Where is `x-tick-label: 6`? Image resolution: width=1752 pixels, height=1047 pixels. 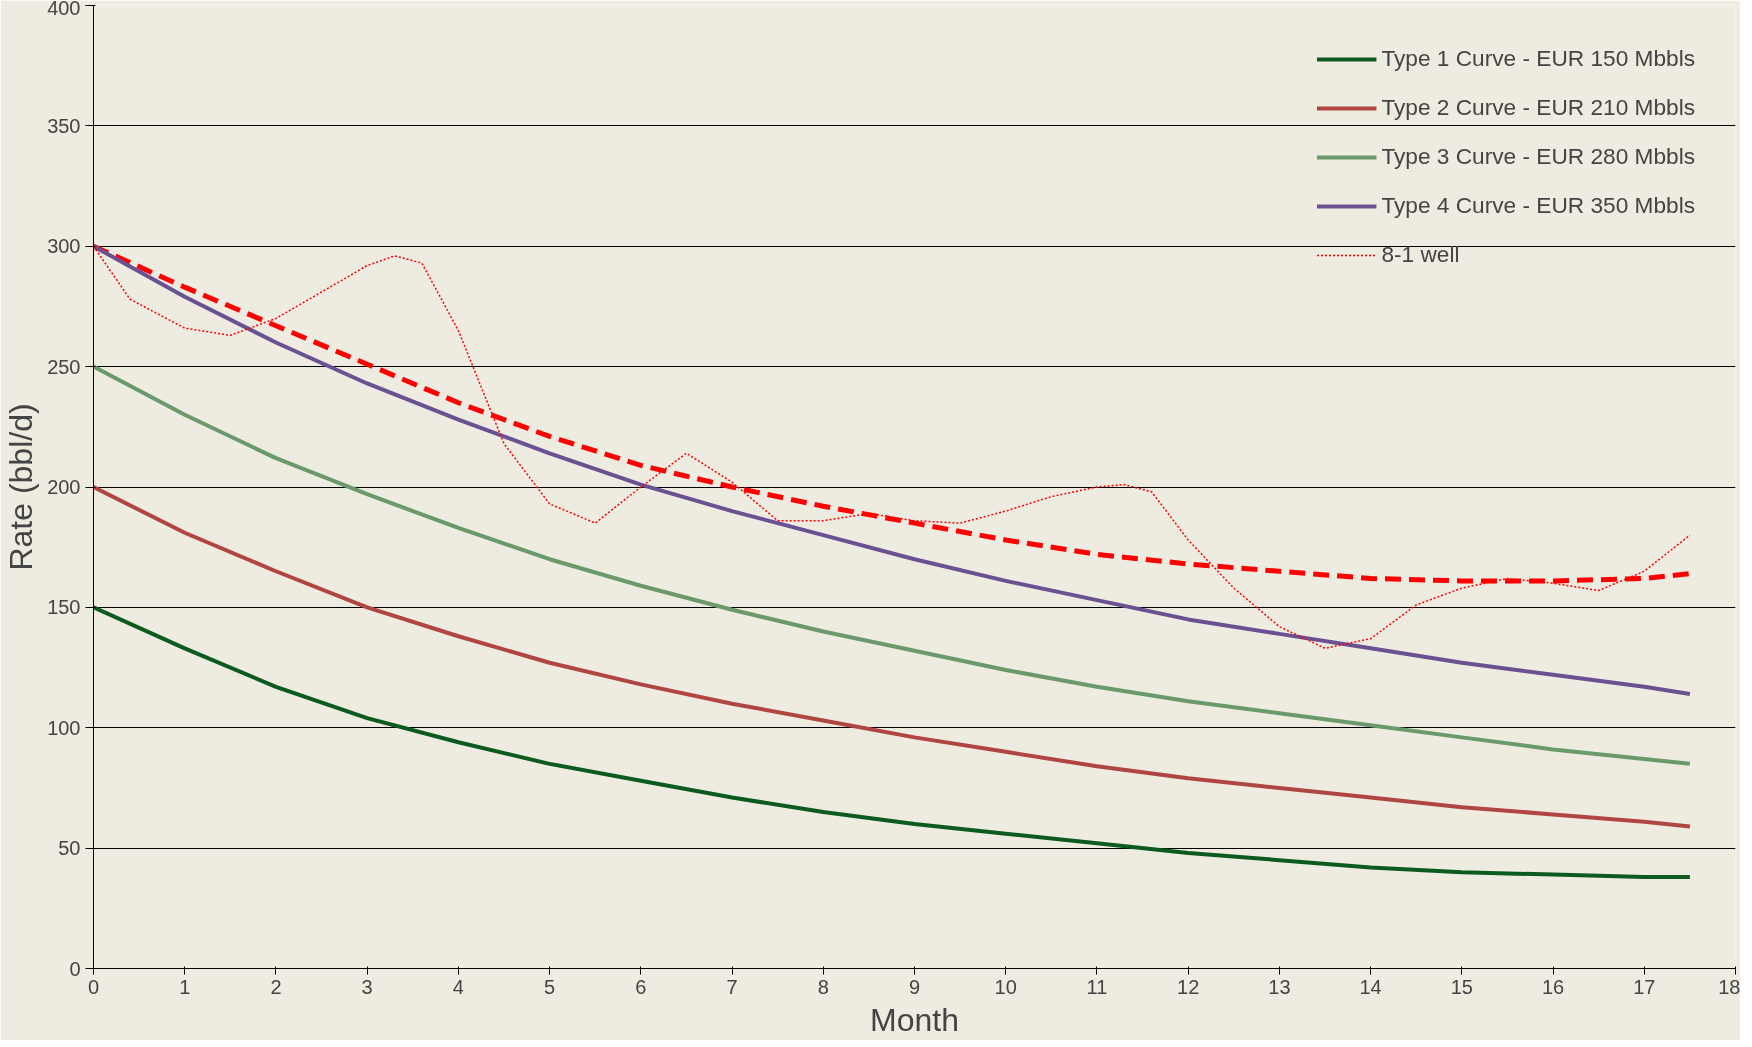
x-tick-label: 6 is located at coordinates (641, 986).